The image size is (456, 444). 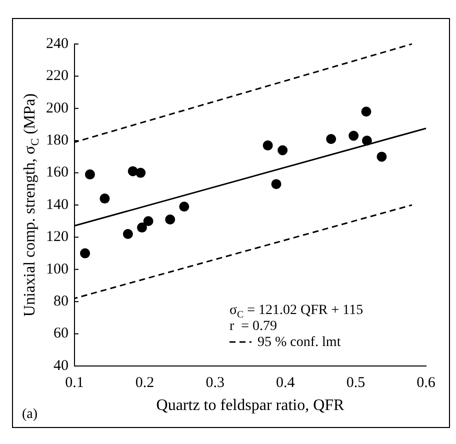 I want to click on x-tick-label: 0.6, so click(x=426, y=382).